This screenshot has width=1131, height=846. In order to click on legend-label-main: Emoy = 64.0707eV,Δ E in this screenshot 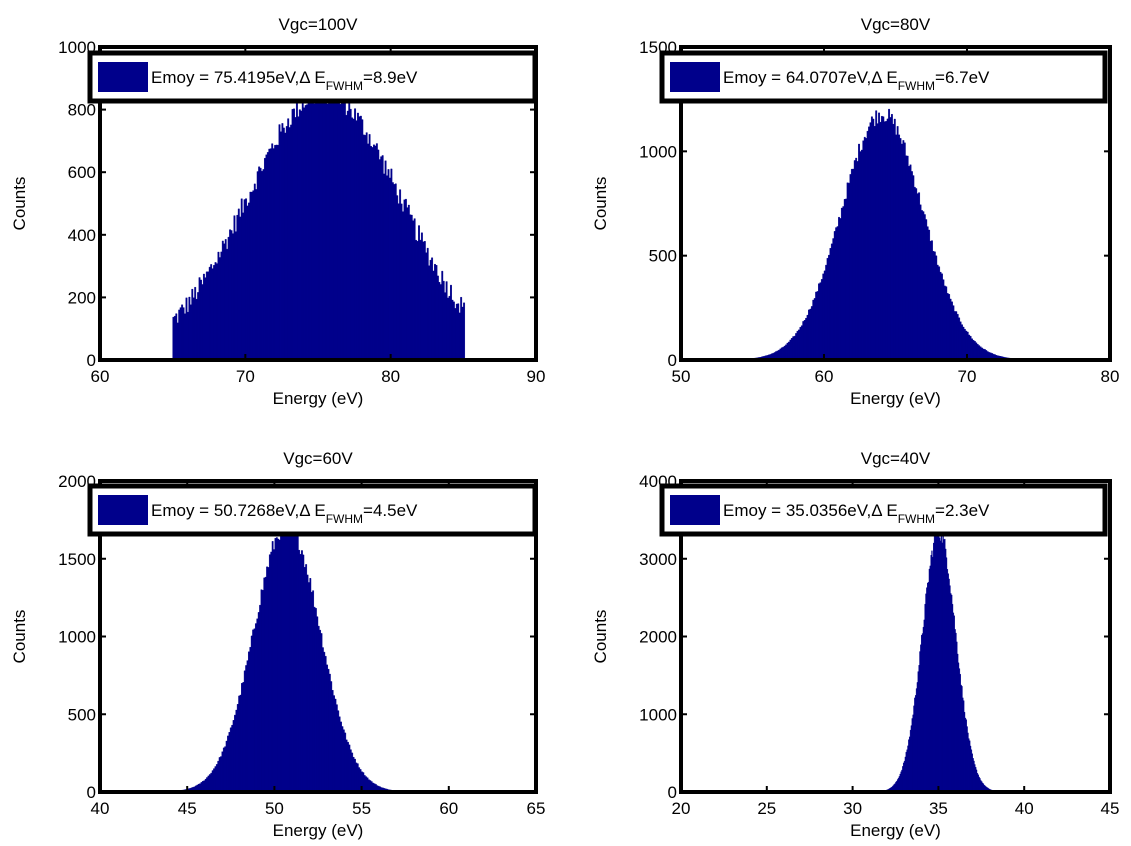, I will do `click(810, 77)`.